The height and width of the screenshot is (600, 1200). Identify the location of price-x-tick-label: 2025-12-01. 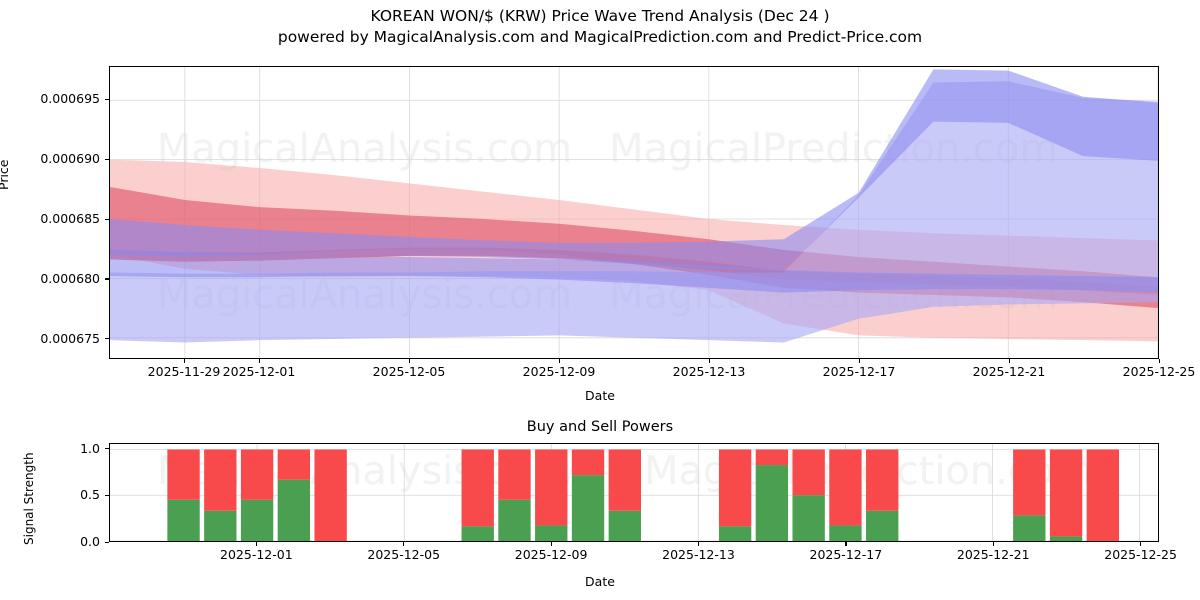
(259, 371).